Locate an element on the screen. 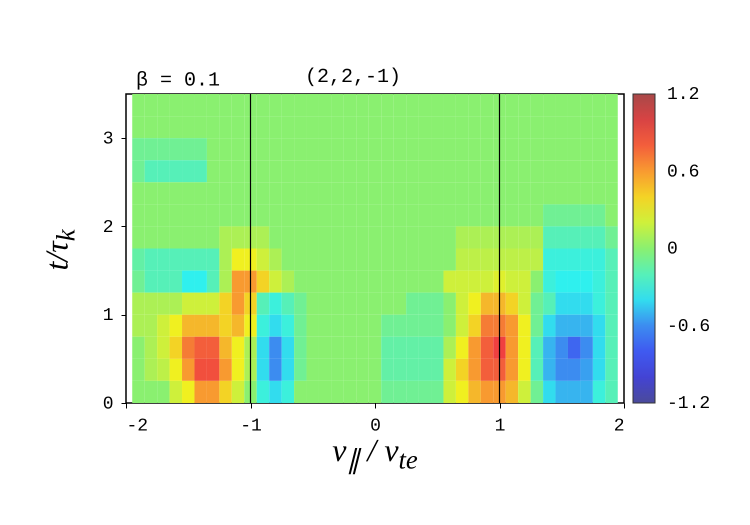 The image size is (750, 525). x-tick-label: 1 is located at coordinates (500, 426).